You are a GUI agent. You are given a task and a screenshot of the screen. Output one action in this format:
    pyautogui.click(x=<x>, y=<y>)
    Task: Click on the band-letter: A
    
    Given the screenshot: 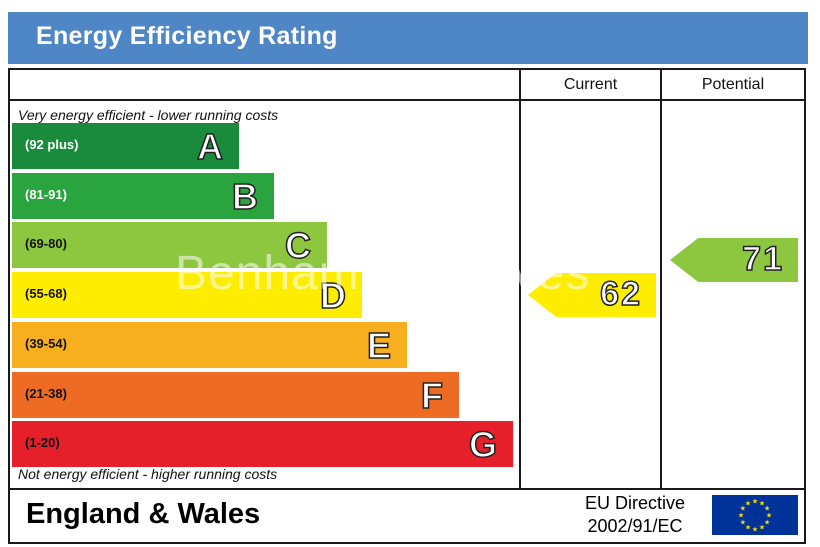 What is the action you would take?
    pyautogui.click(x=210, y=146)
    